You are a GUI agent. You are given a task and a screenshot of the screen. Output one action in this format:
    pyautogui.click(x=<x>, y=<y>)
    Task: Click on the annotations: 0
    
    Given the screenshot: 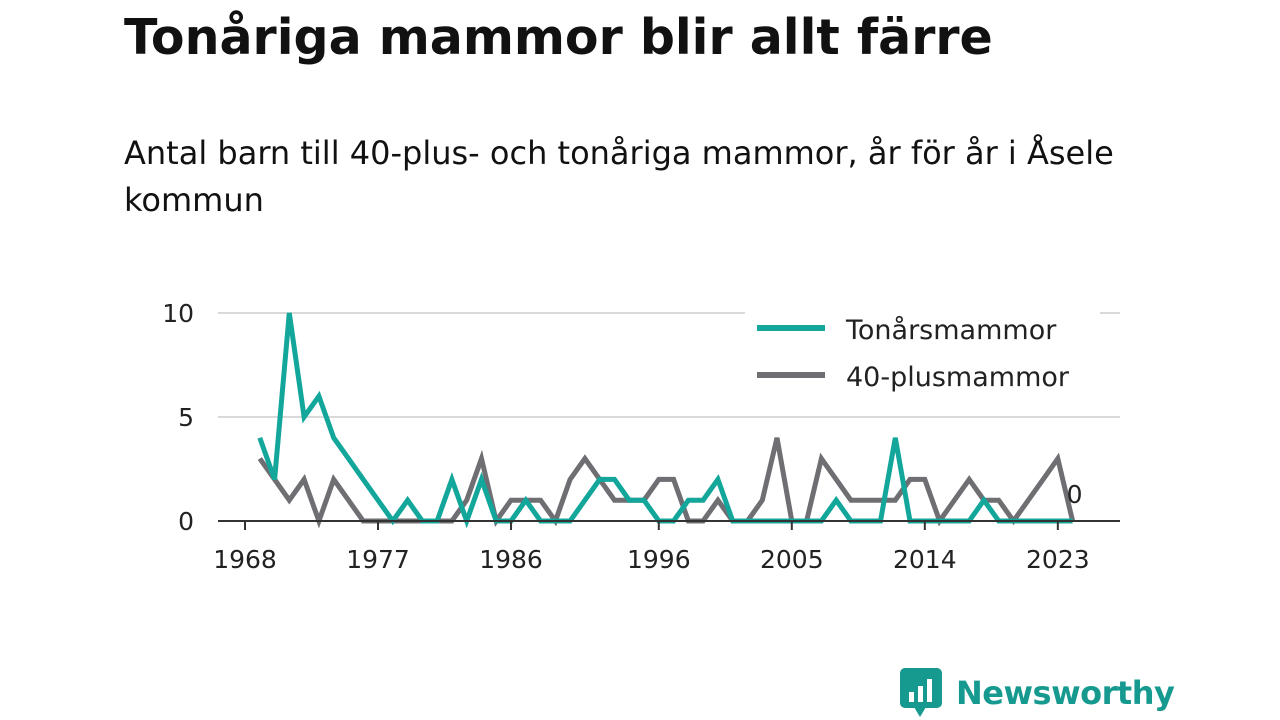 What is the action you would take?
    pyautogui.click(x=1075, y=494)
    